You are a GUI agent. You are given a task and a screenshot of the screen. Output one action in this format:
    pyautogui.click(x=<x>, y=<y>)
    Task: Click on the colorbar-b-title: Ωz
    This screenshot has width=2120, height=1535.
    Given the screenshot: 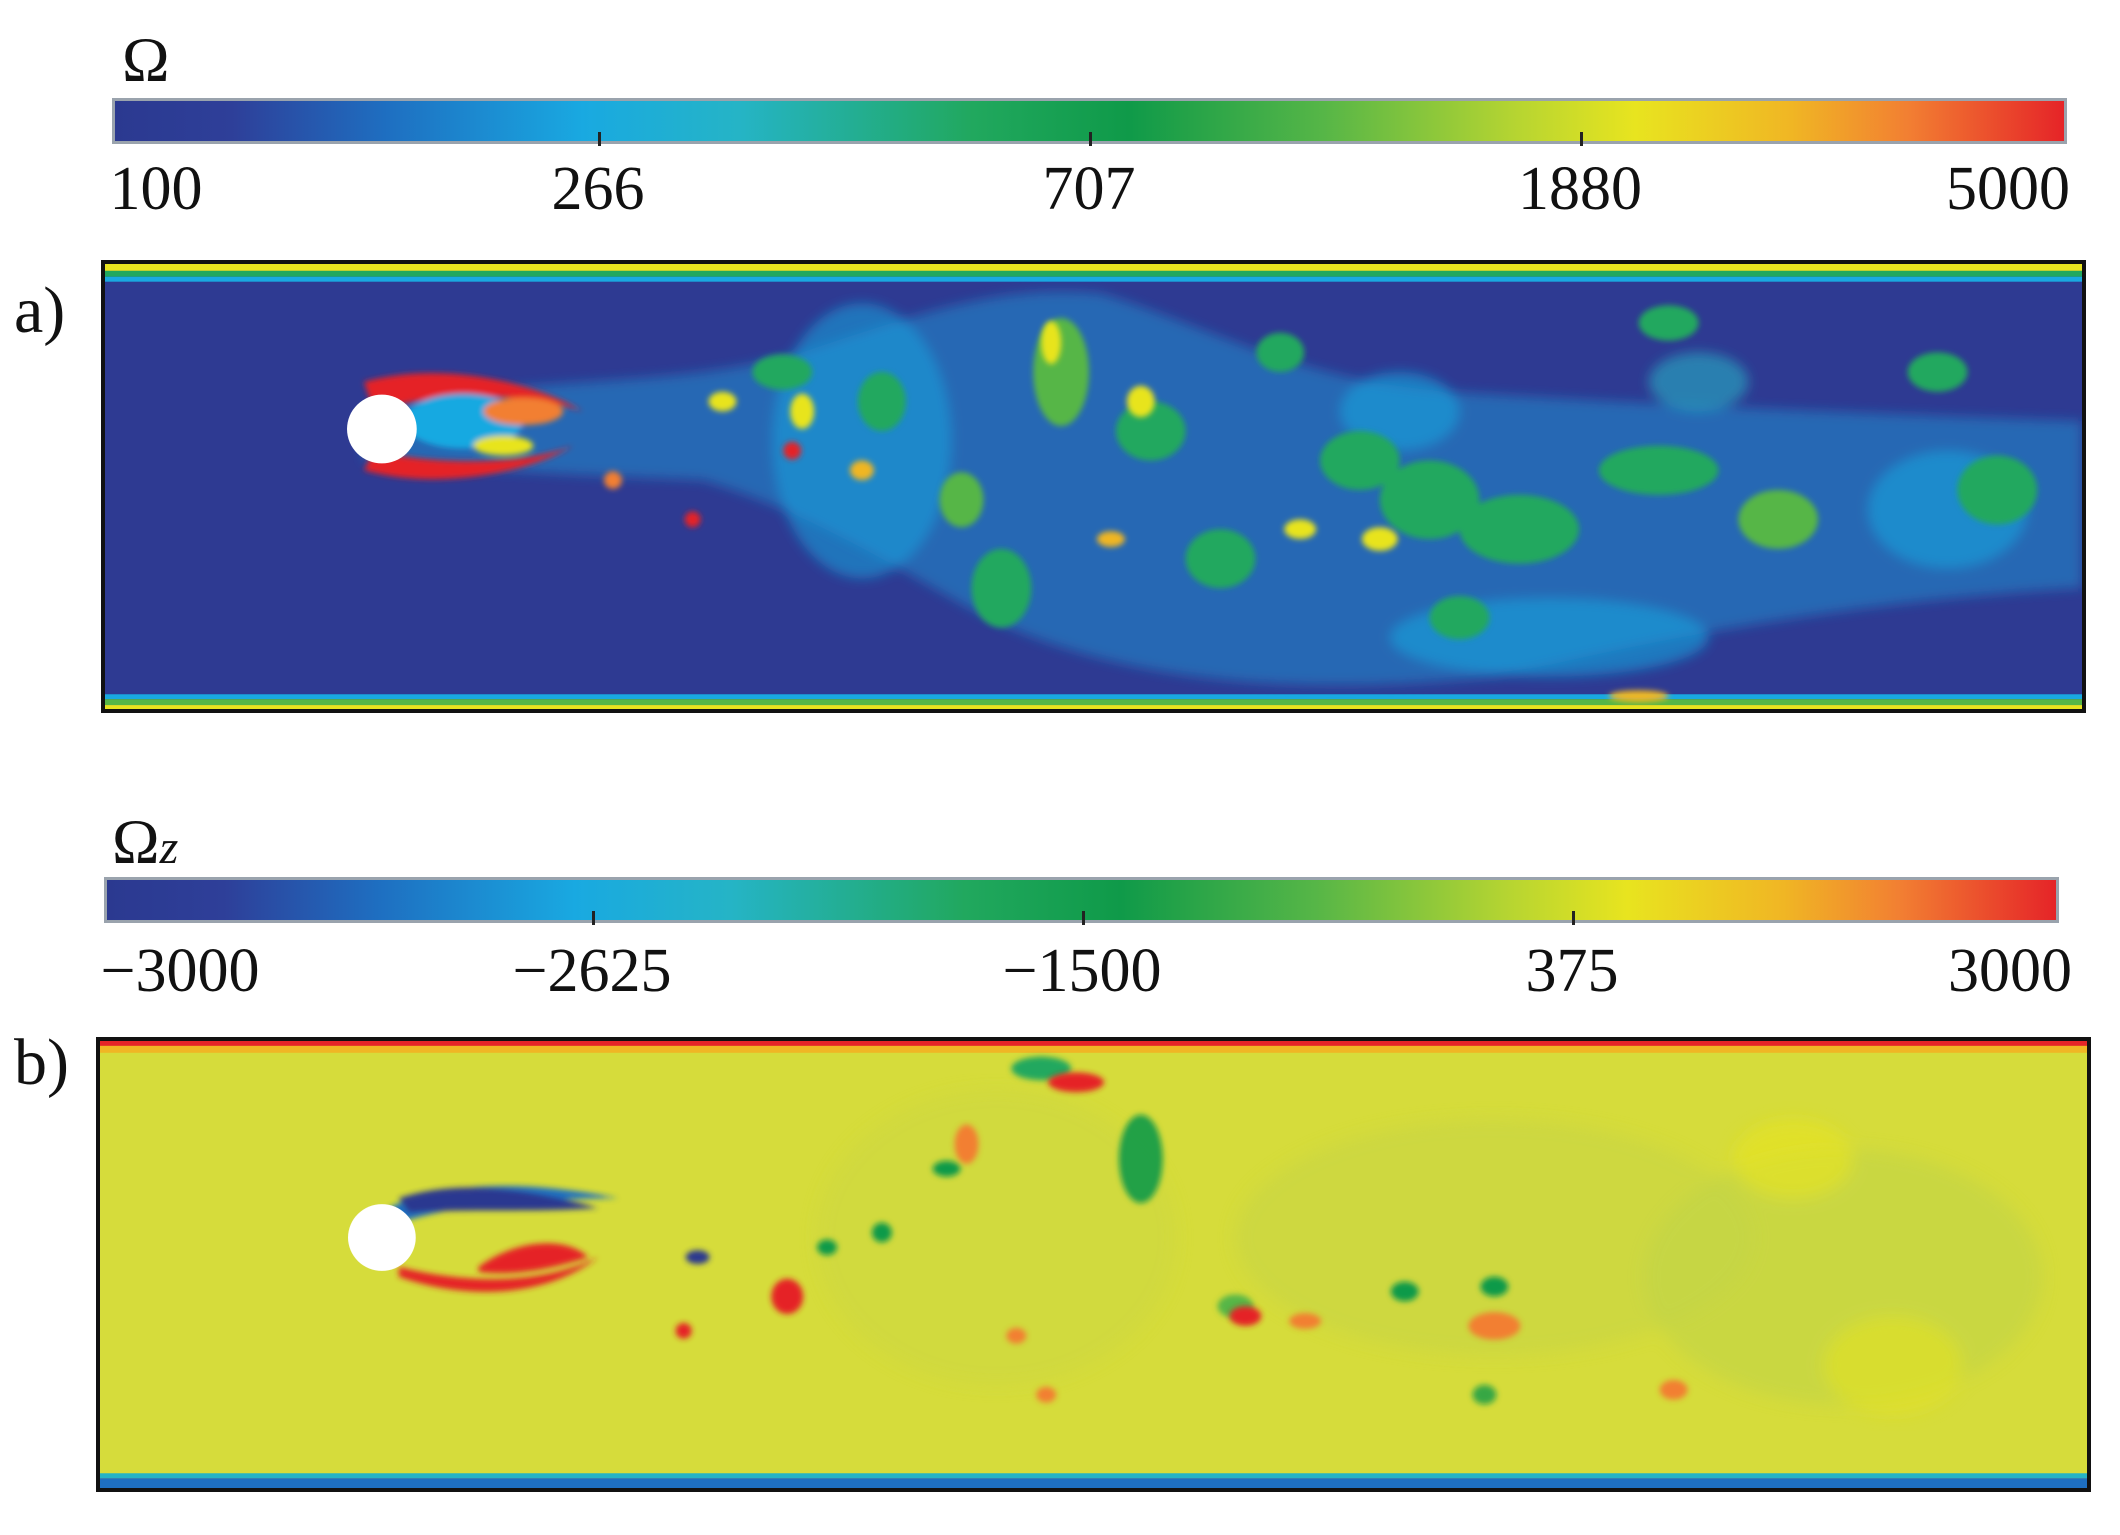 What is the action you would take?
    pyautogui.click(x=145, y=842)
    